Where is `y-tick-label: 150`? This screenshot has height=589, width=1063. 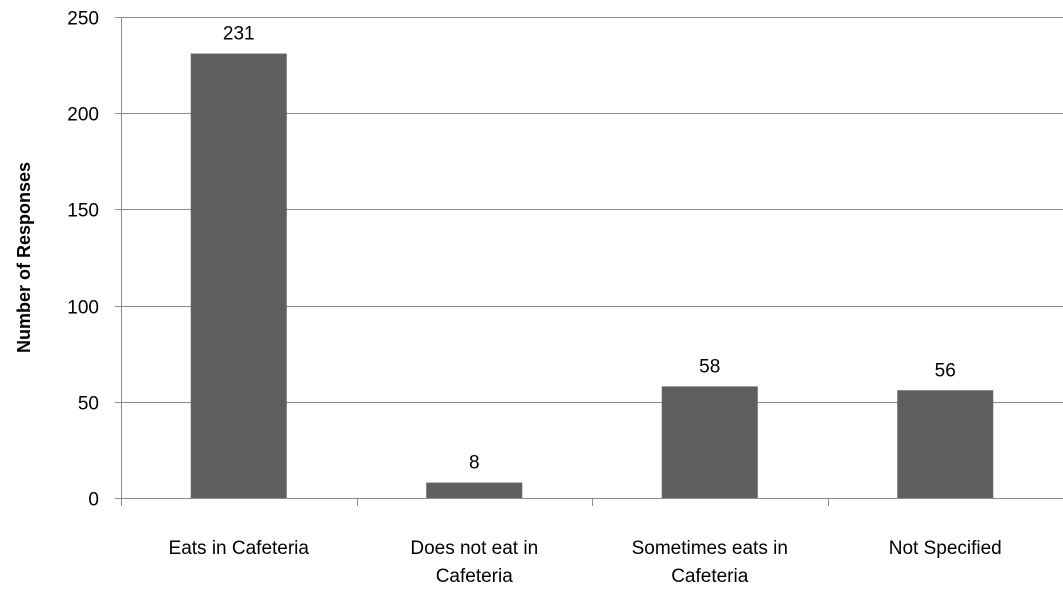
y-tick-label: 150 is located at coordinates (83, 211).